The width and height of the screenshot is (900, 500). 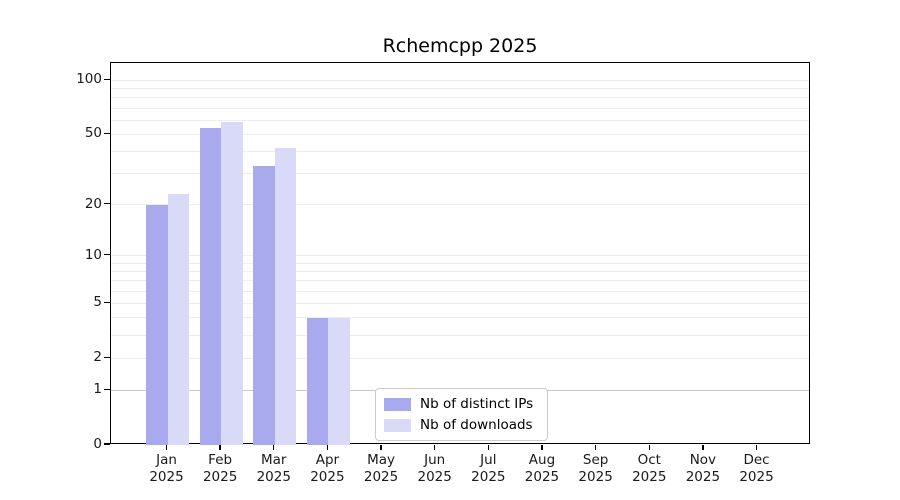 What do you see at coordinates (97, 302) in the screenshot?
I see `y-tick-label: 5` at bounding box center [97, 302].